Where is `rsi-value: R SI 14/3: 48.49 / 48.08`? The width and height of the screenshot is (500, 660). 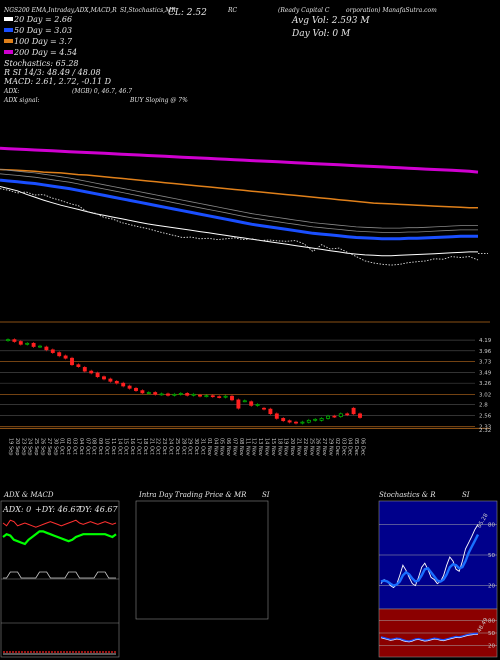
rsi-value: R SI 14/3: 48.49 / 48.08 is located at coordinates (52, 72).